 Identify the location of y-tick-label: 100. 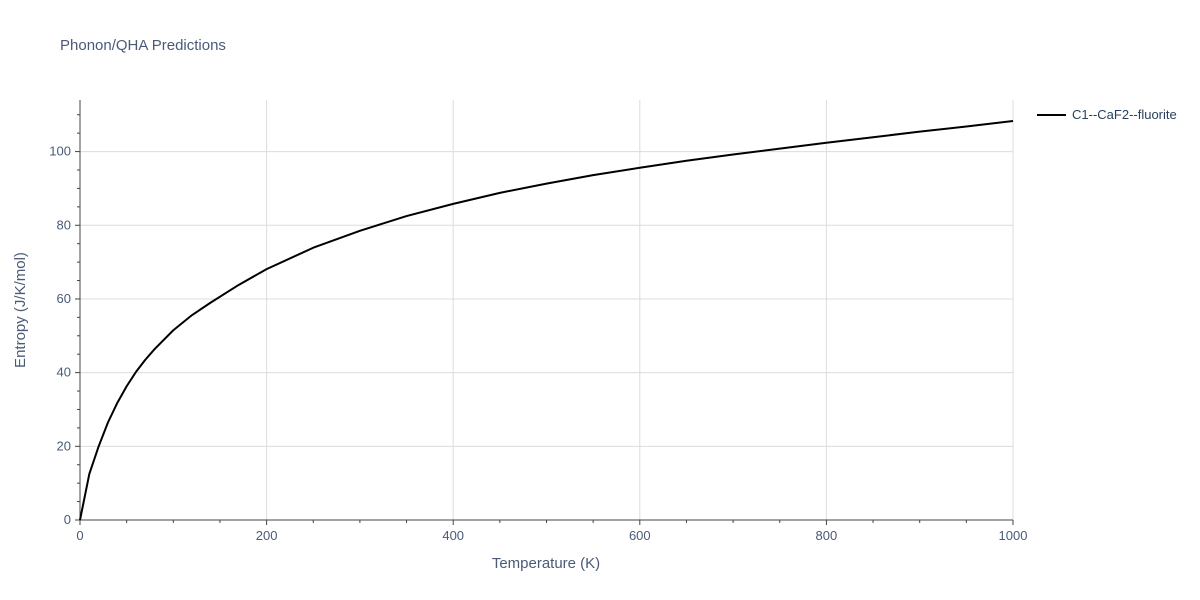
(60, 151).